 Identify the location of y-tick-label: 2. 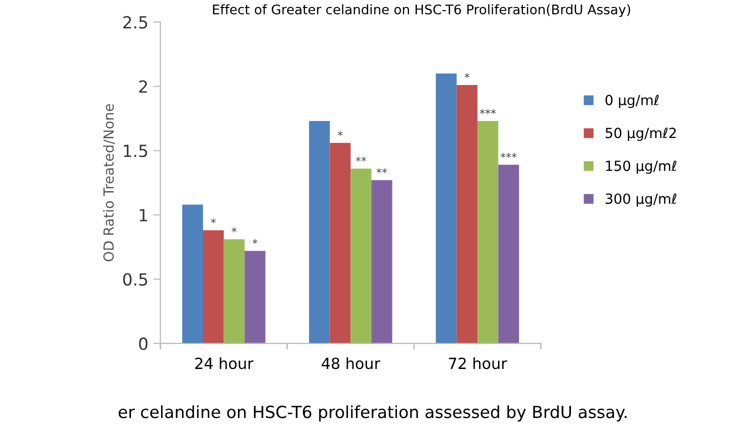
(143, 86).